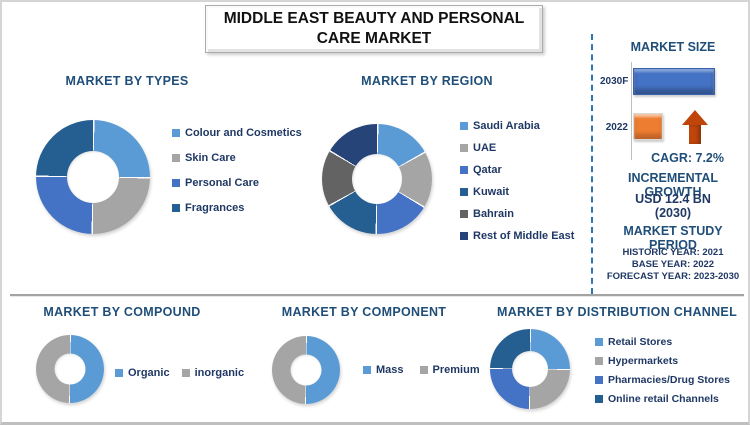 This screenshot has width=750, height=425. Describe the element at coordinates (617, 312) in the screenshot. I see `distribution-section-title: MARKET BY DISTRIBUTION CHANNEL` at that location.